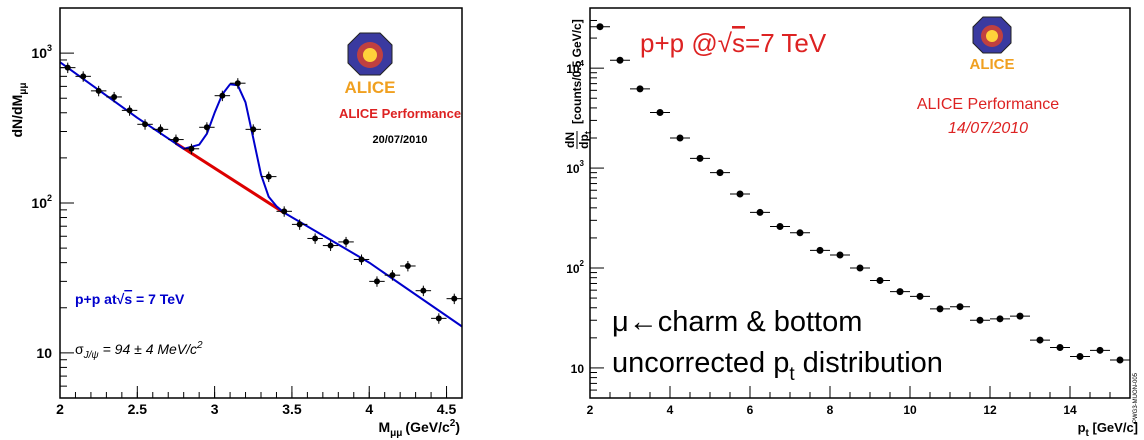 This screenshot has width=1144, height=440. I want to click on sigma-symbol: σ, so click(79, 349).